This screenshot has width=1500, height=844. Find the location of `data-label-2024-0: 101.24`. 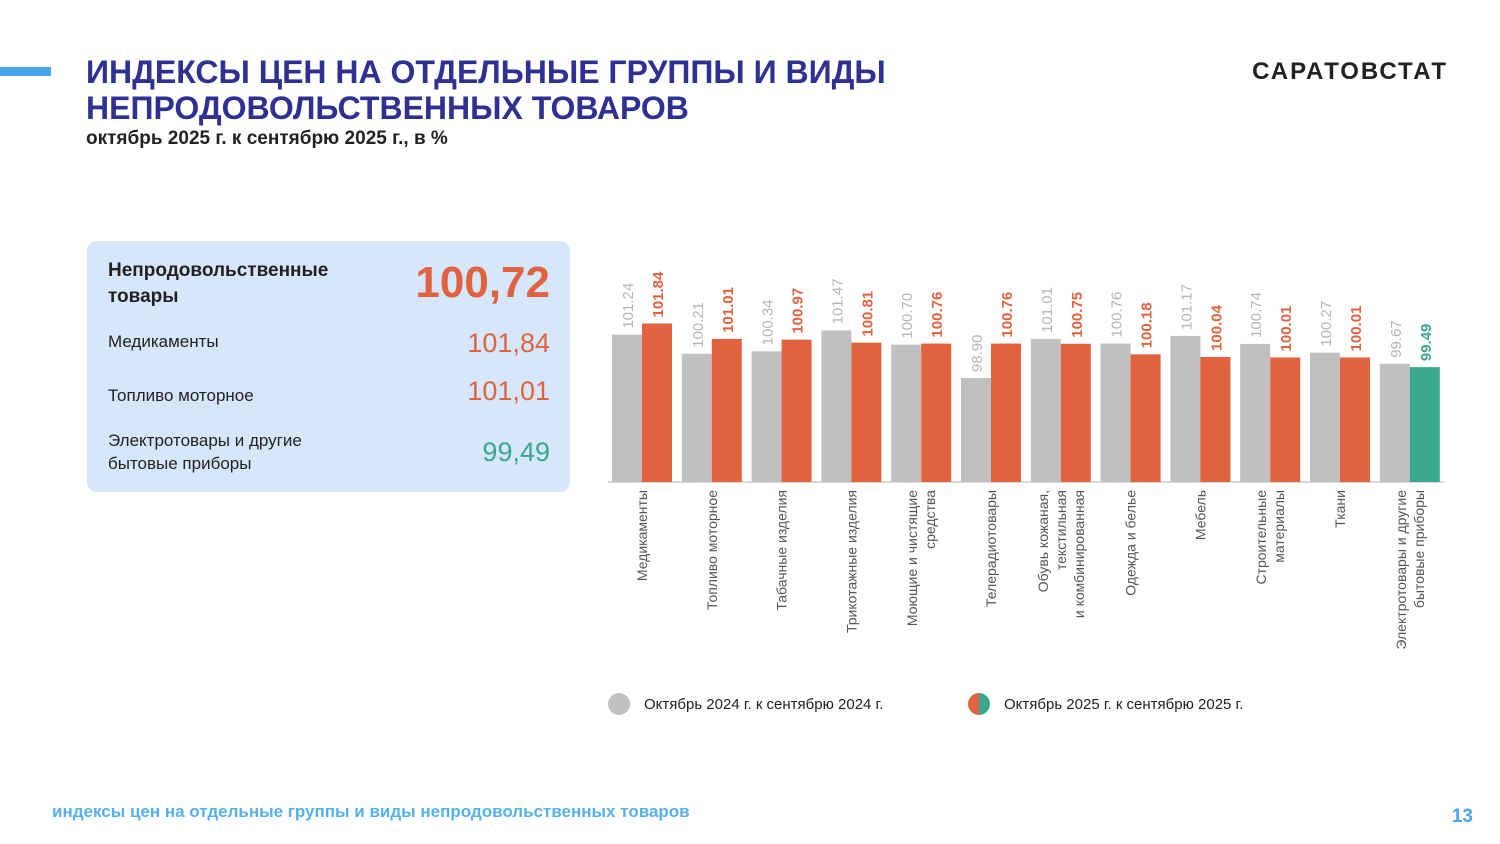

data-label-2024-0: 101.24 is located at coordinates (628, 306).